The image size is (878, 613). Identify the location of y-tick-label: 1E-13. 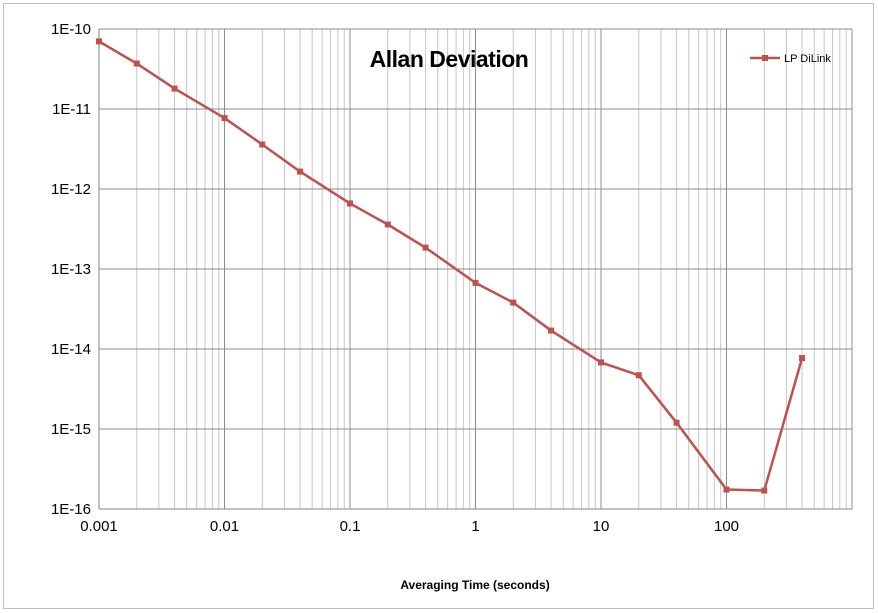
(71, 269).